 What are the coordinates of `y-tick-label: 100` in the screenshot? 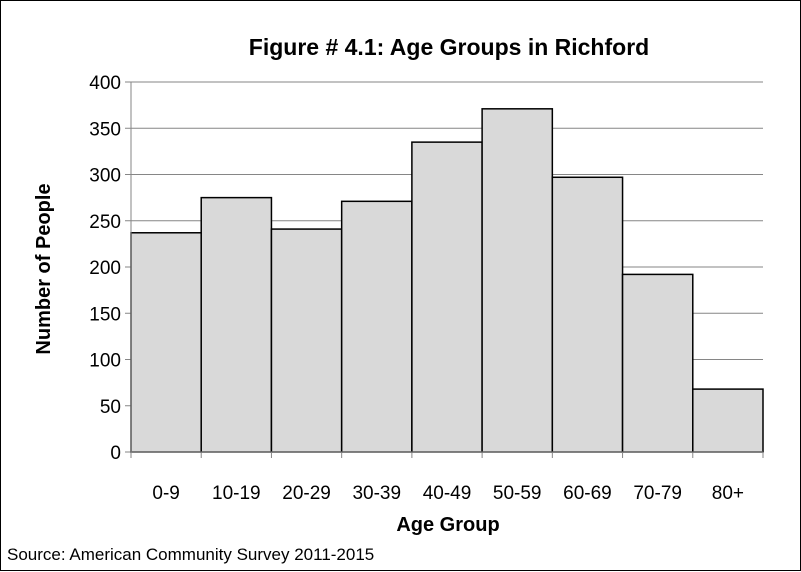 It's located at (105, 361).